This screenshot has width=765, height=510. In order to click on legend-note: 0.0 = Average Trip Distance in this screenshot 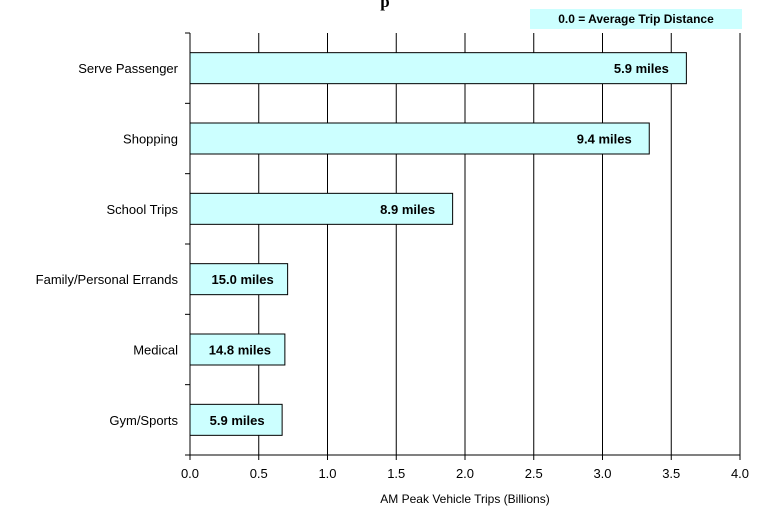, I will do `click(636, 19)`.